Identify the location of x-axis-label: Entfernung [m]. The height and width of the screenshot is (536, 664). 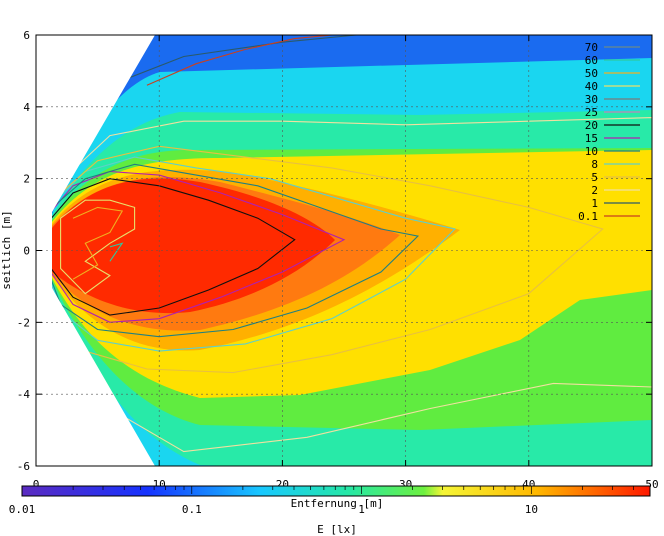
(337, 503).